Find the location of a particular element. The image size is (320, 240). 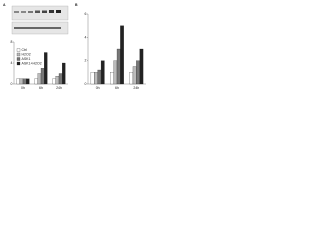

legend-label: ASK1 is located at coordinates (26, 59).